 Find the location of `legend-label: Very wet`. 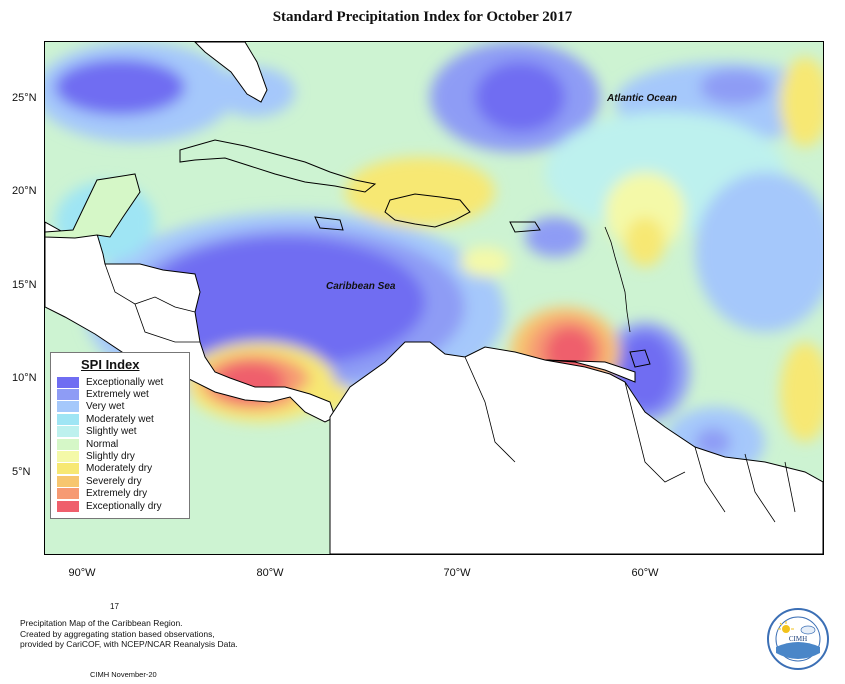

legend-label: Very wet is located at coordinates (105, 407).